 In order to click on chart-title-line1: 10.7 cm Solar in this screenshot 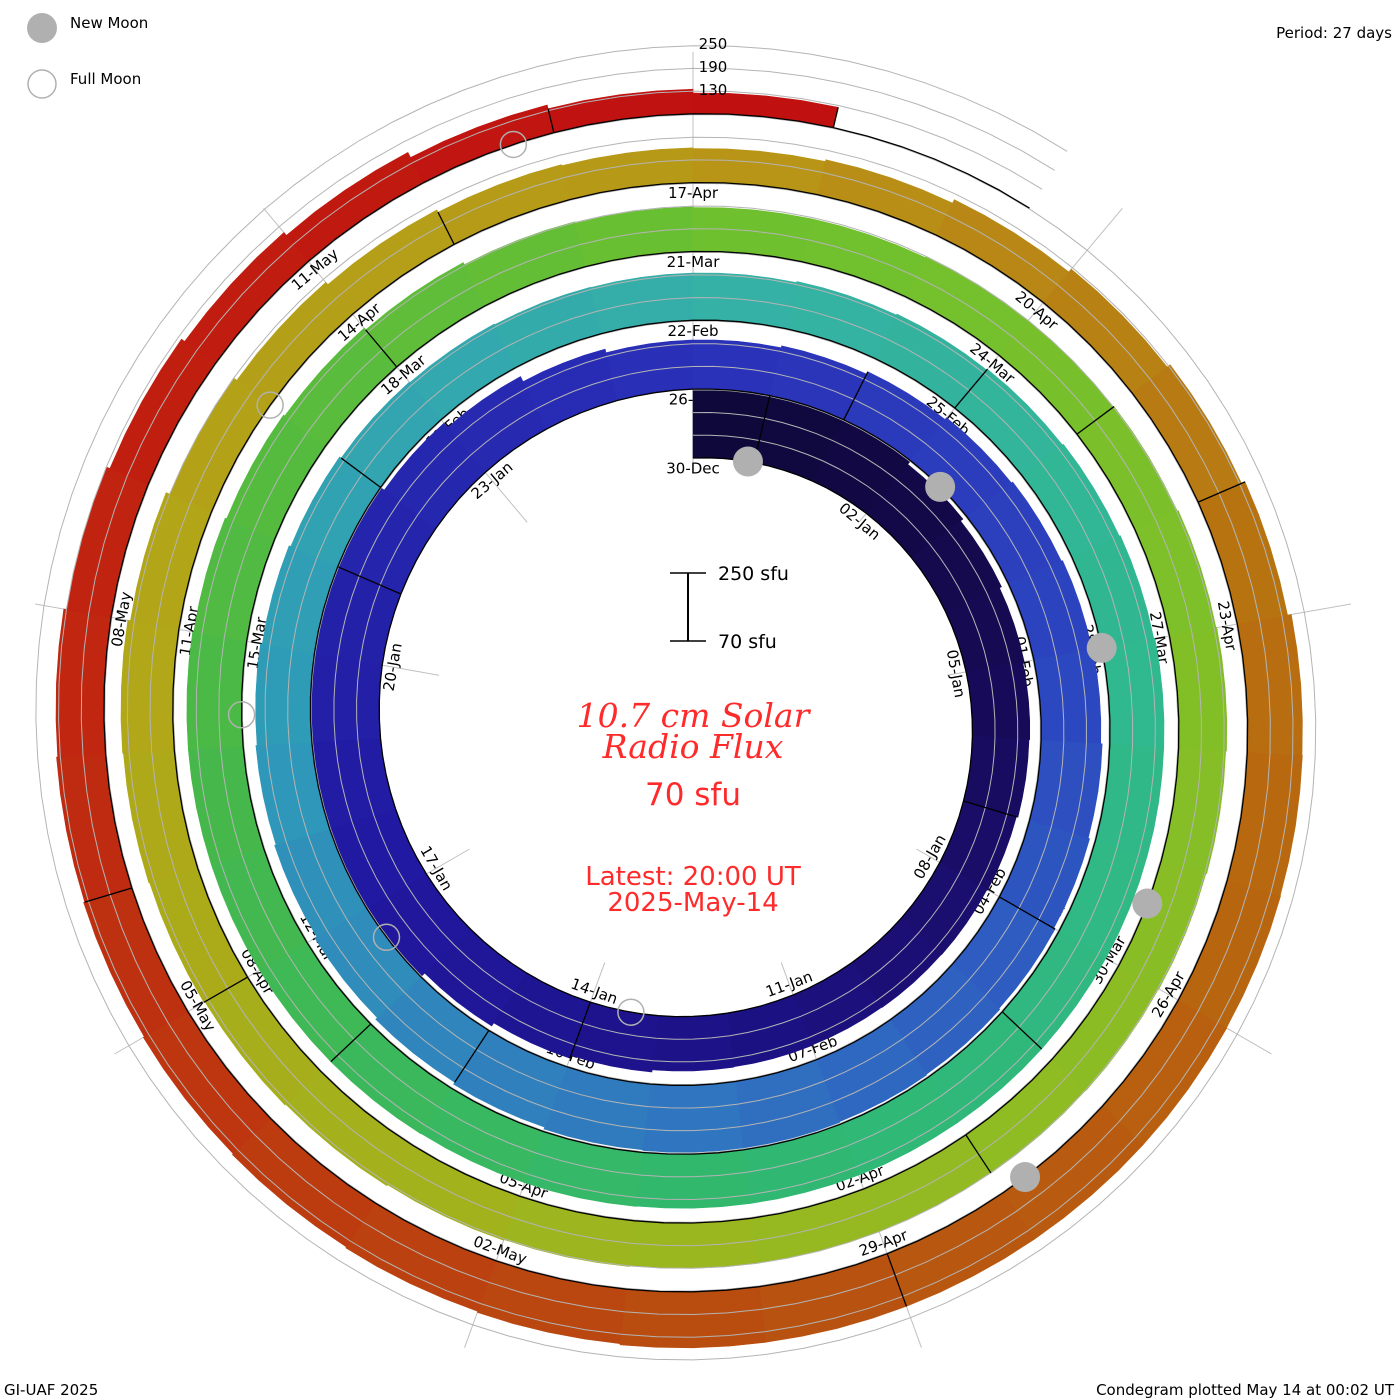, I will do `click(694, 715)`.